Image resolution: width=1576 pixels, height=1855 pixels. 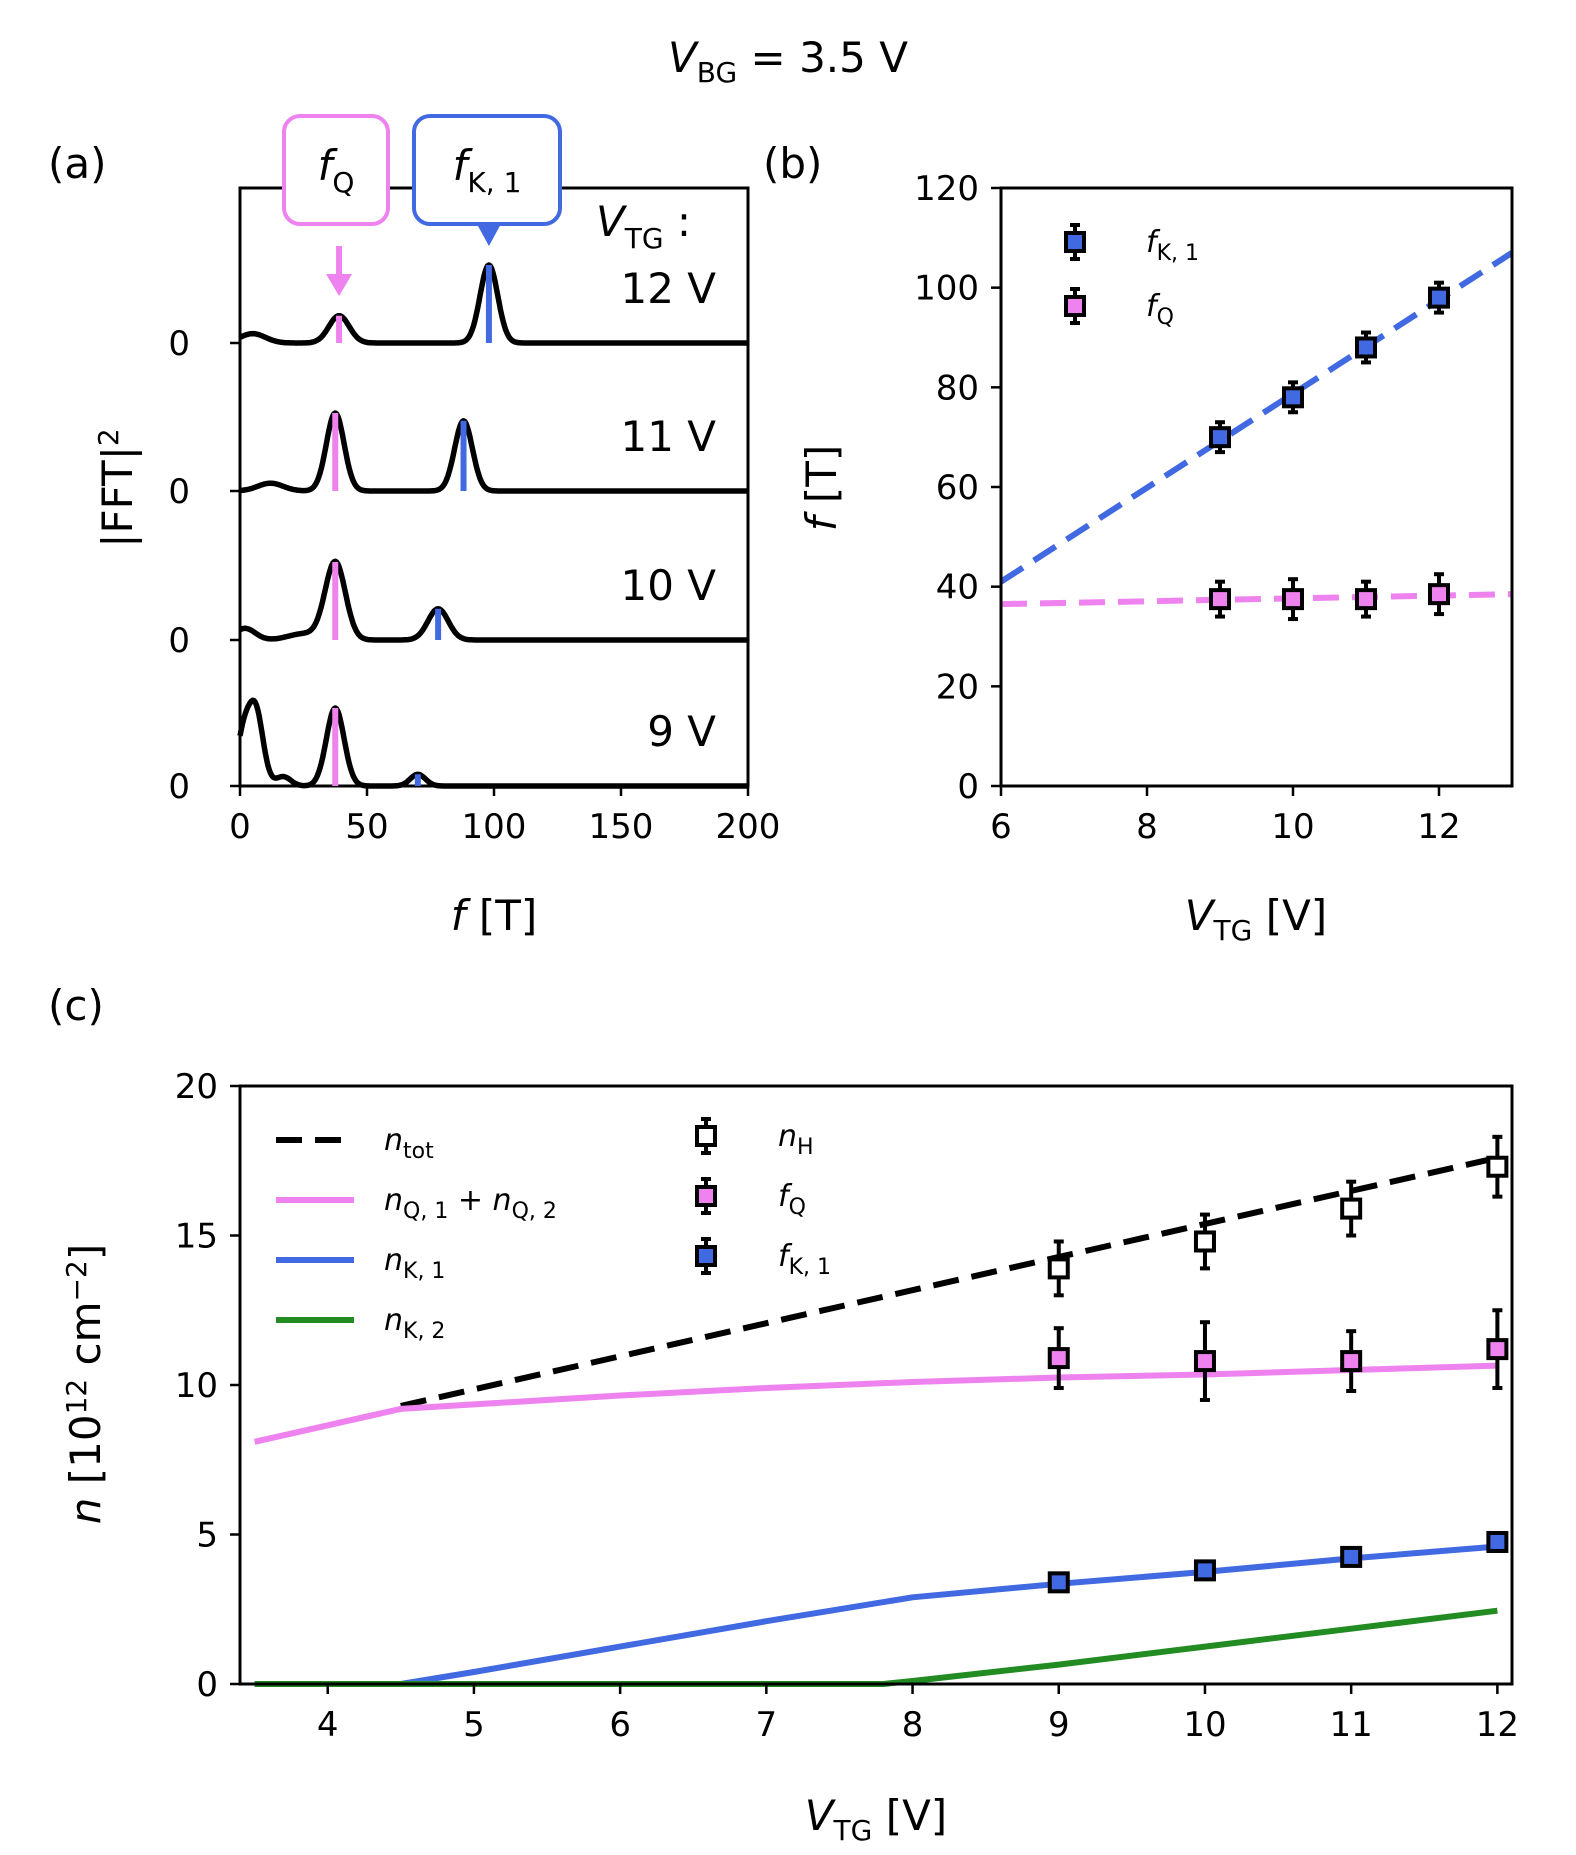 What do you see at coordinates (1059, 1725) in the screenshot?
I see `x-tick-label: 9` at bounding box center [1059, 1725].